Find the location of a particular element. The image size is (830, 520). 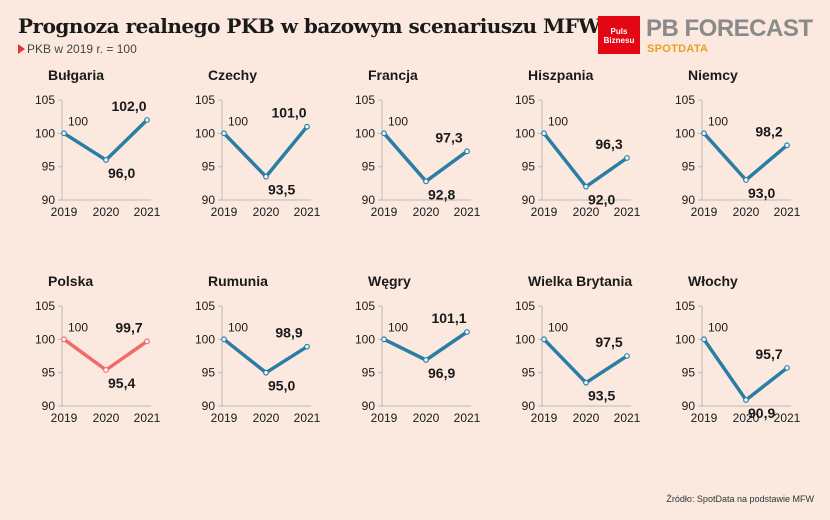

data-label: 92,0 is located at coordinates (601, 200).